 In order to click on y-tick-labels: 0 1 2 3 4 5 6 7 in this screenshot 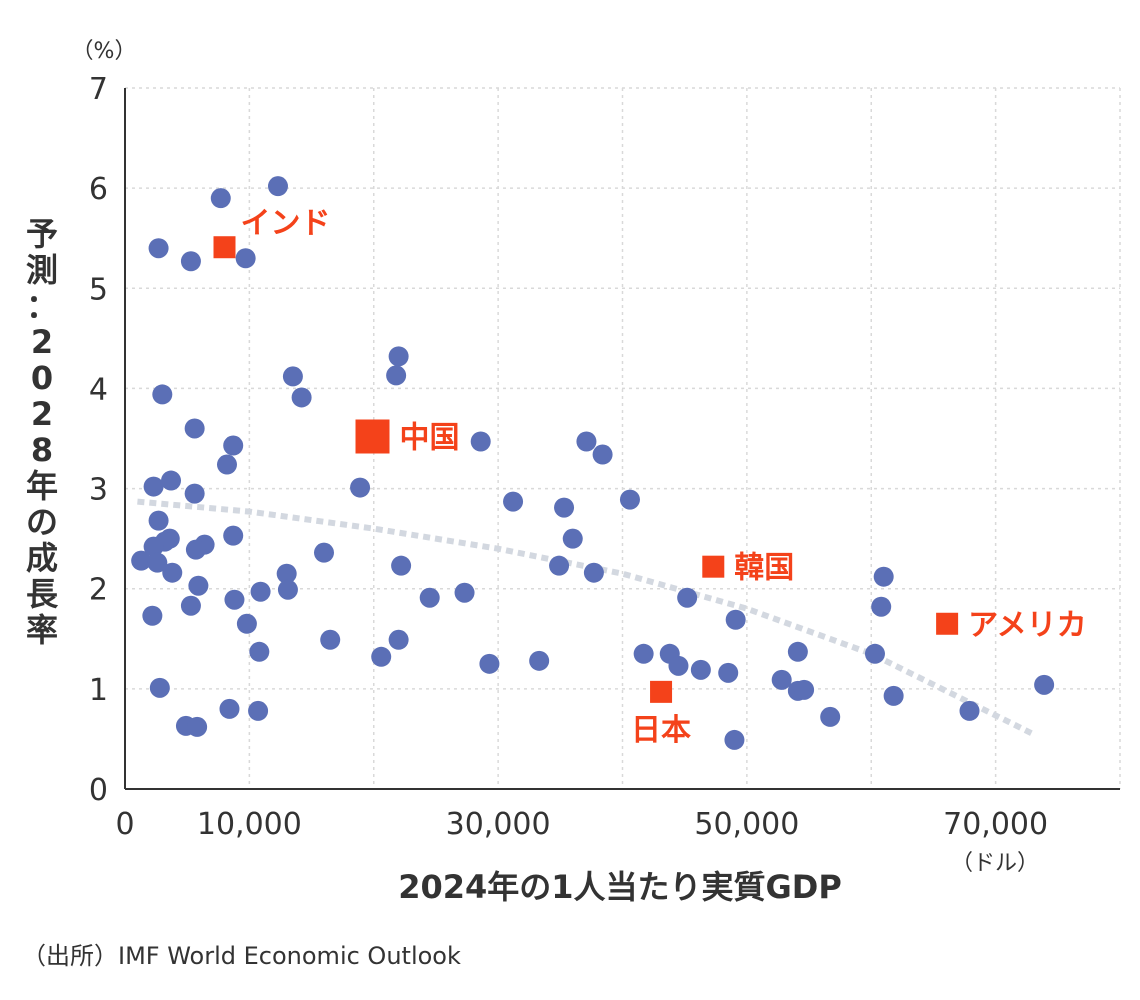, I will do `click(98, 440)`.